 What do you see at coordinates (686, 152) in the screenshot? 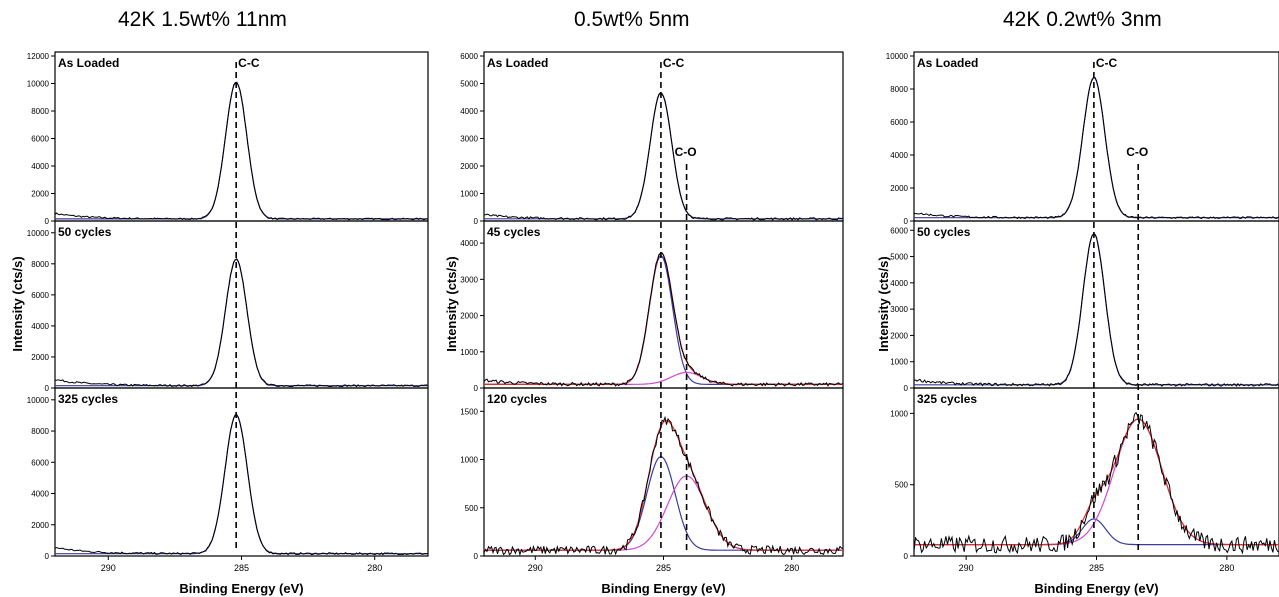
I see `peak-label: C-O` at bounding box center [686, 152].